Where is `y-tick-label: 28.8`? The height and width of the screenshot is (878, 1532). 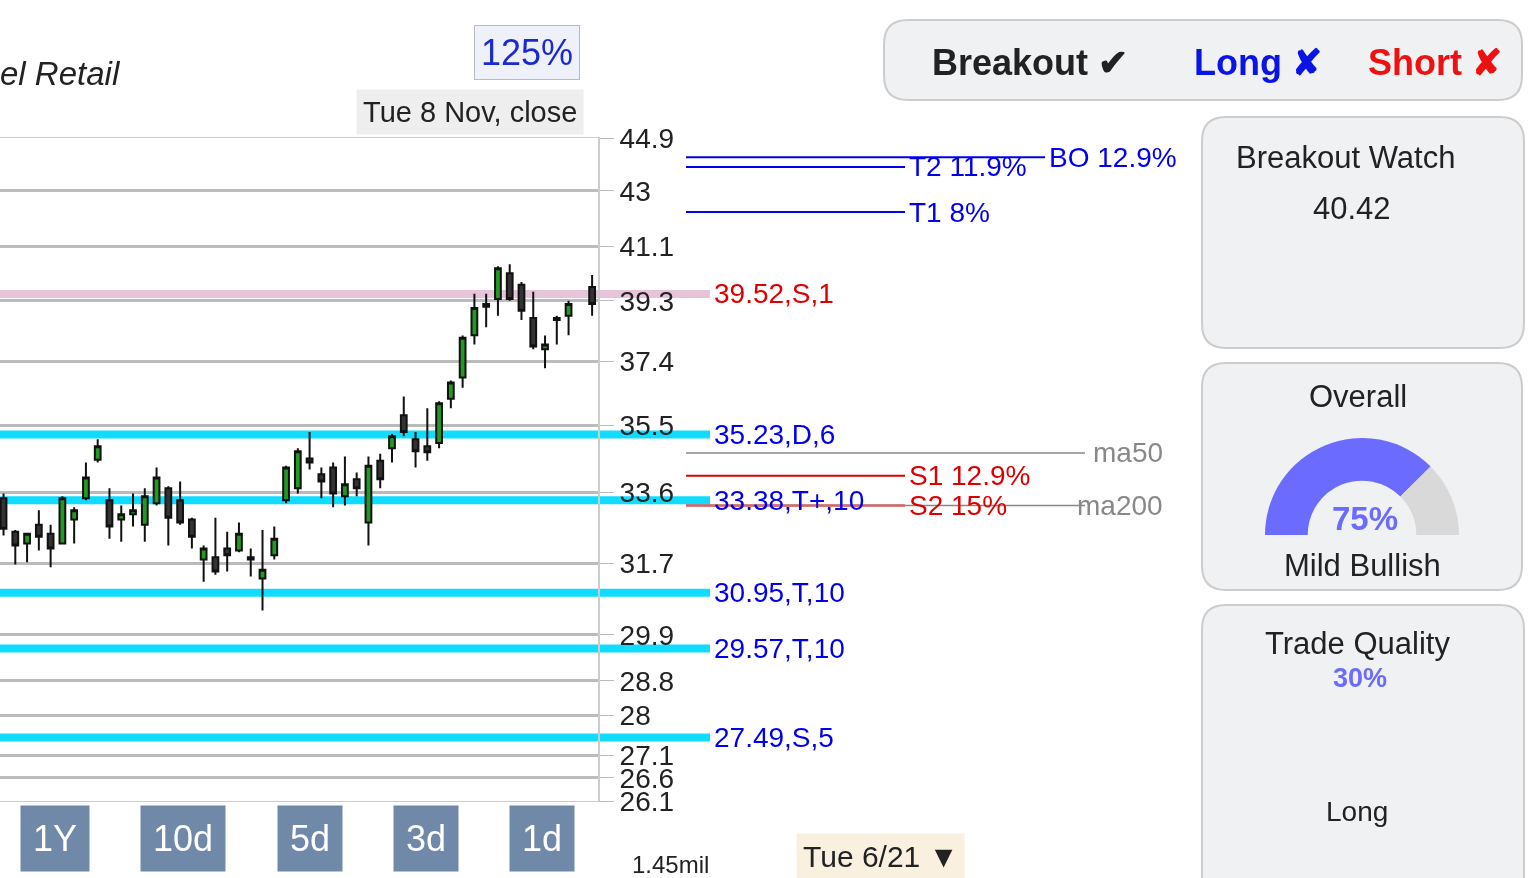 y-tick-label: 28.8 is located at coordinates (647, 681).